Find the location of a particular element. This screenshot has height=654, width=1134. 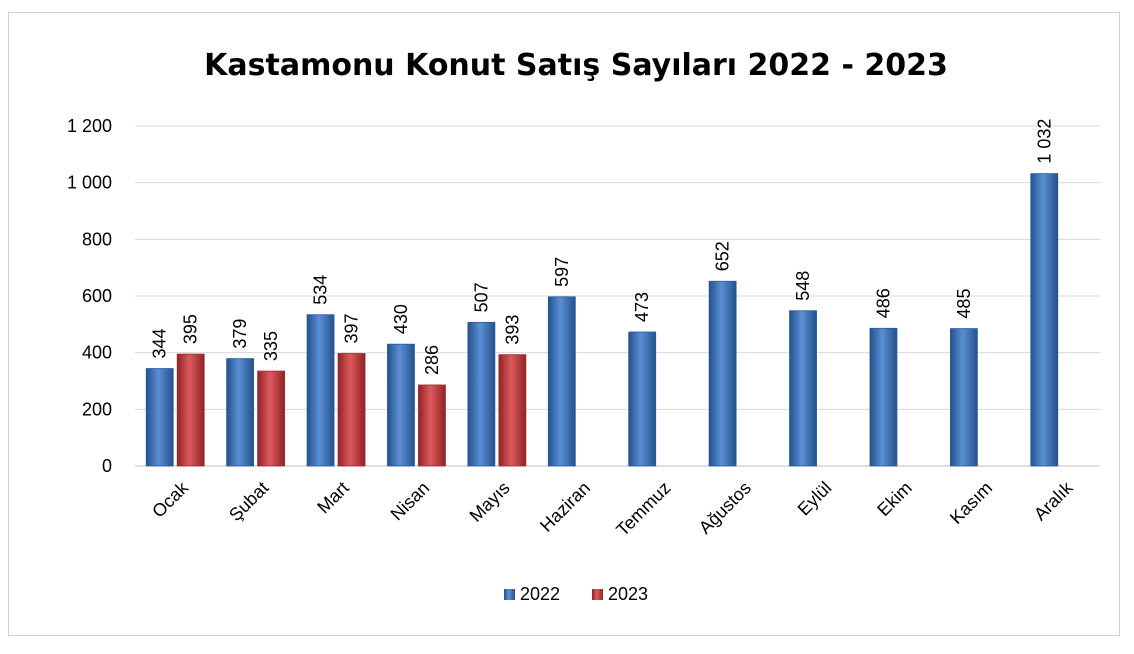

legend-label: 2023 is located at coordinates (628, 594).